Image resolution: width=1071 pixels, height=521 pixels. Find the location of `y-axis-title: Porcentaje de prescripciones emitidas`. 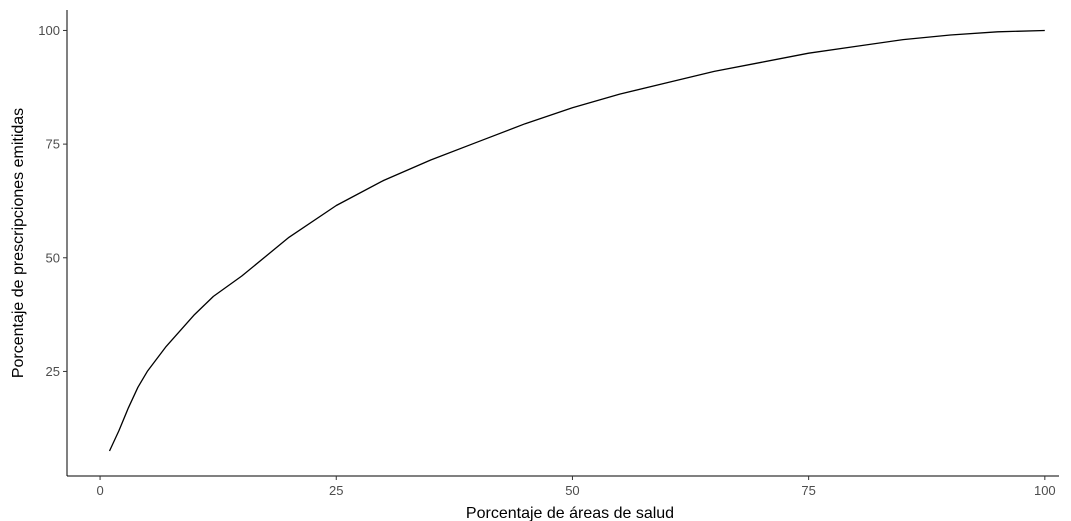

y-axis-title: Porcentaje de prescripciones emitidas is located at coordinates (18, 243).